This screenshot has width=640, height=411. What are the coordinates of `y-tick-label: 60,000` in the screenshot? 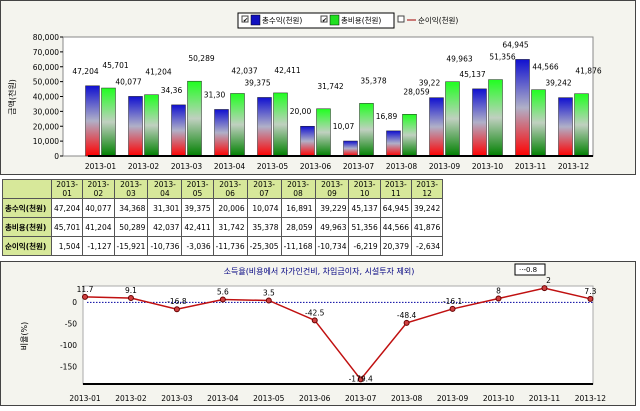 It's located at (46, 67).